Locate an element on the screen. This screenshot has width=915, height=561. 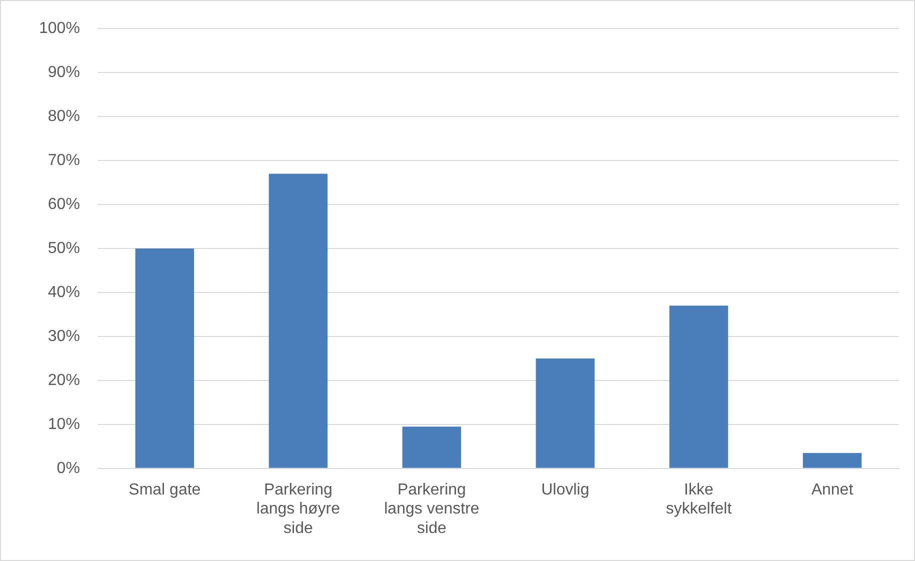
x-tick-label: Ikke sykkelfelt is located at coordinates (699, 499).